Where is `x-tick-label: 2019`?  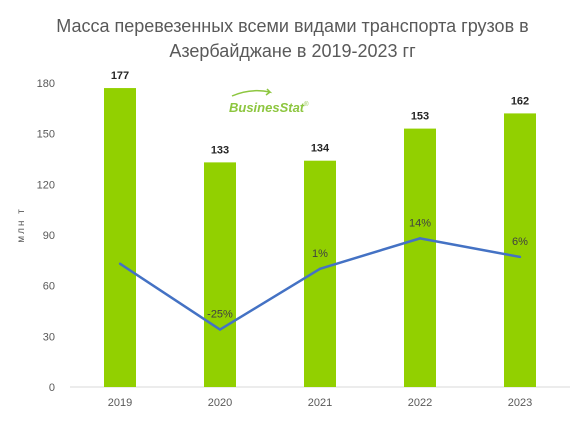
x-tick-label: 2019 is located at coordinates (120, 403).